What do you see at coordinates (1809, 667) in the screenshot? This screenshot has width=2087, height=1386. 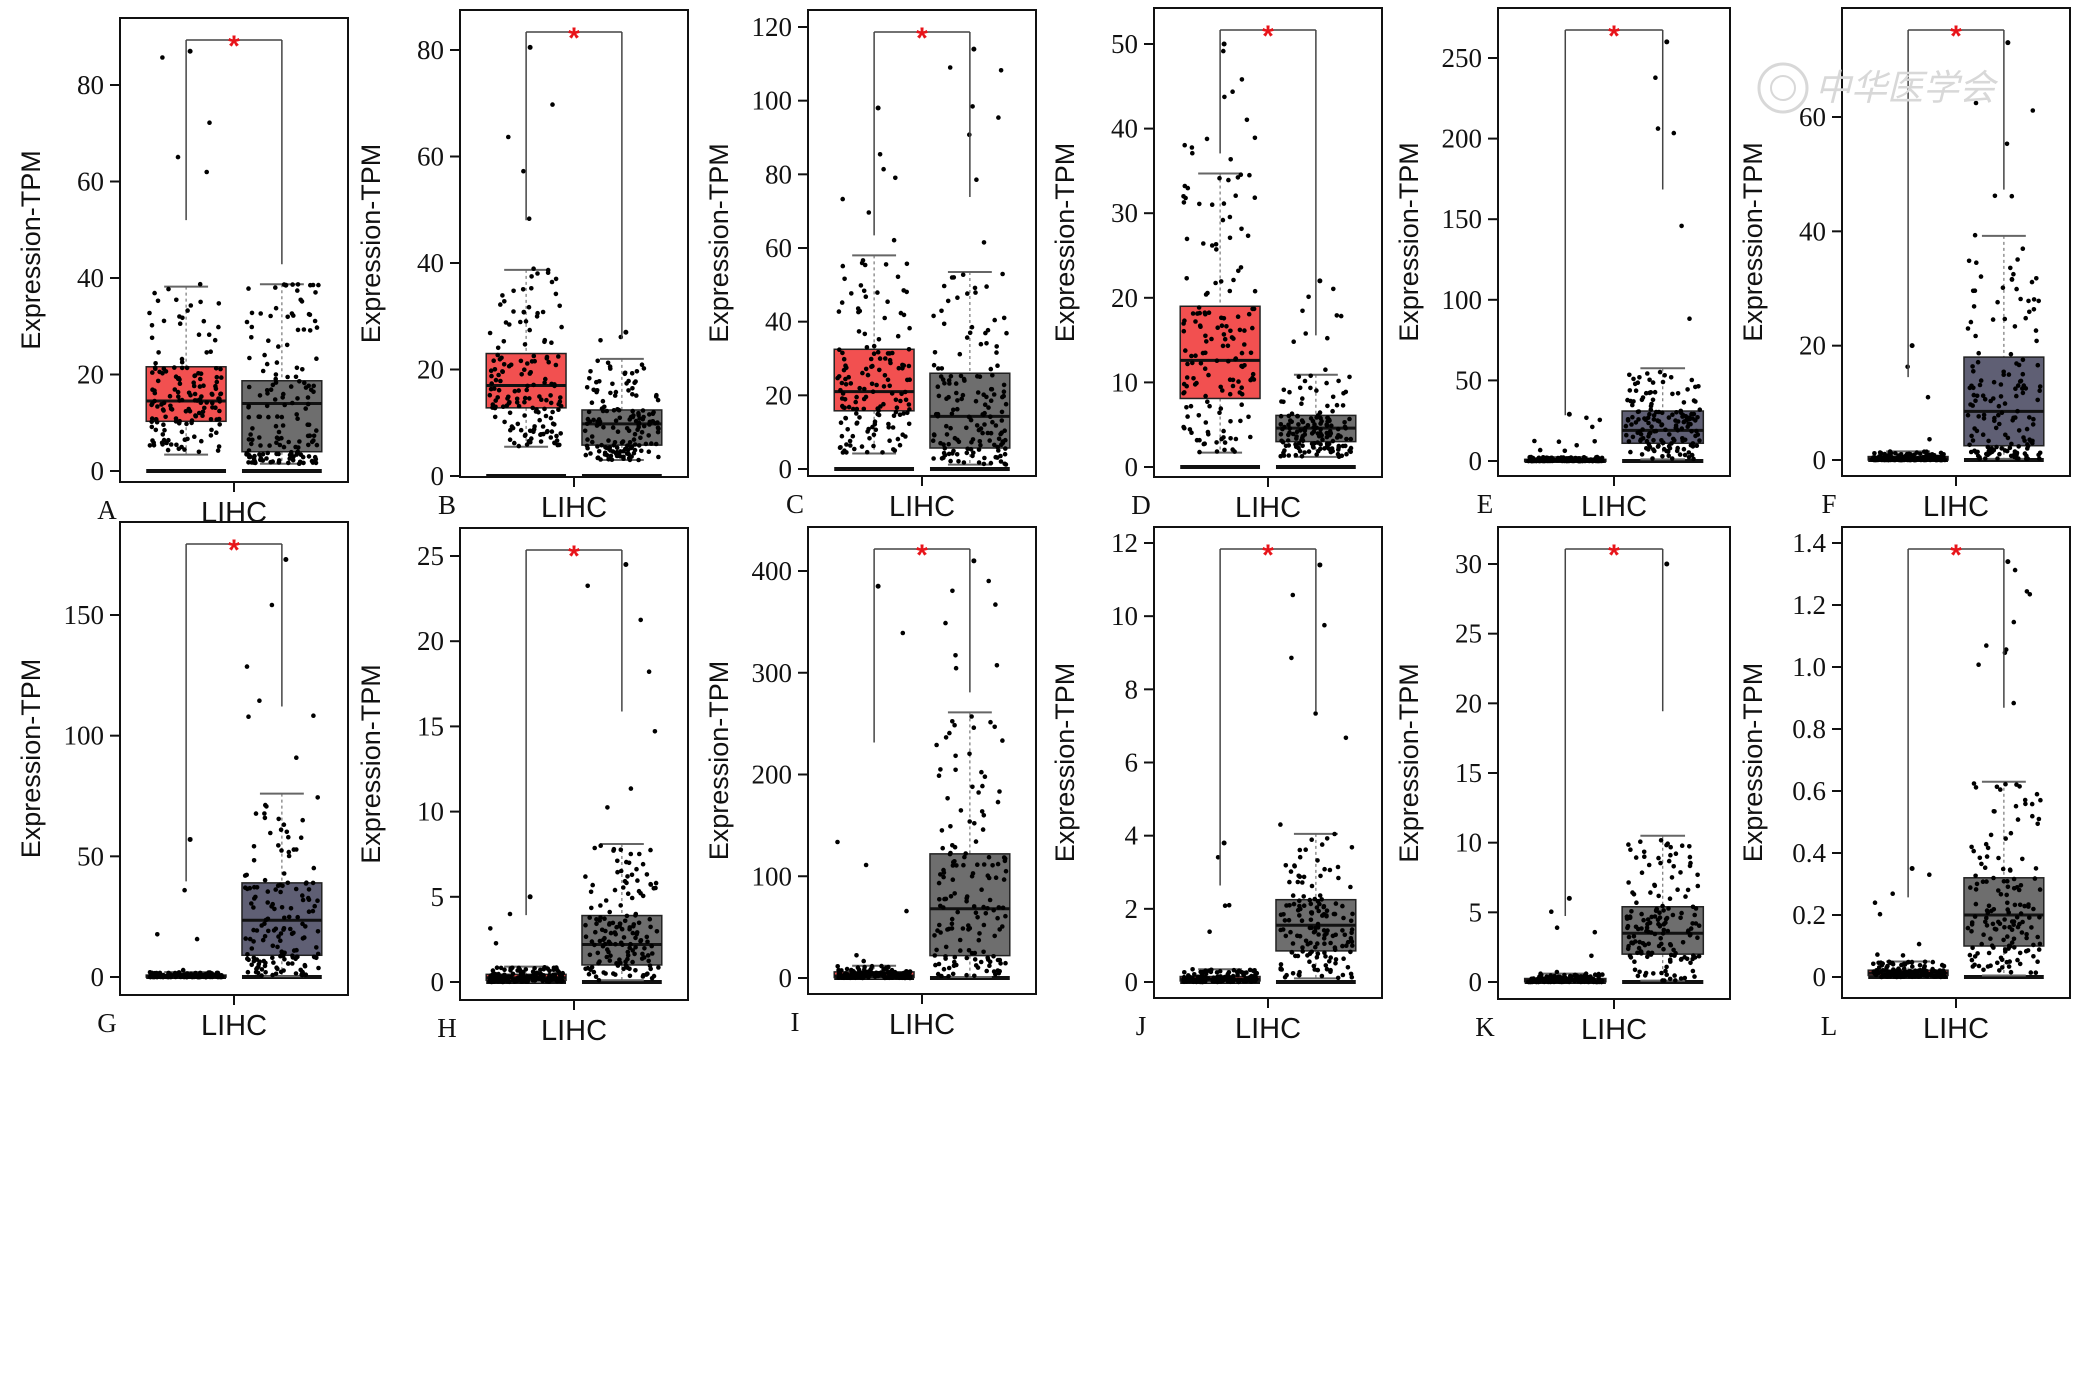 I see `y-tick-label: 1.0` at bounding box center [1809, 667].